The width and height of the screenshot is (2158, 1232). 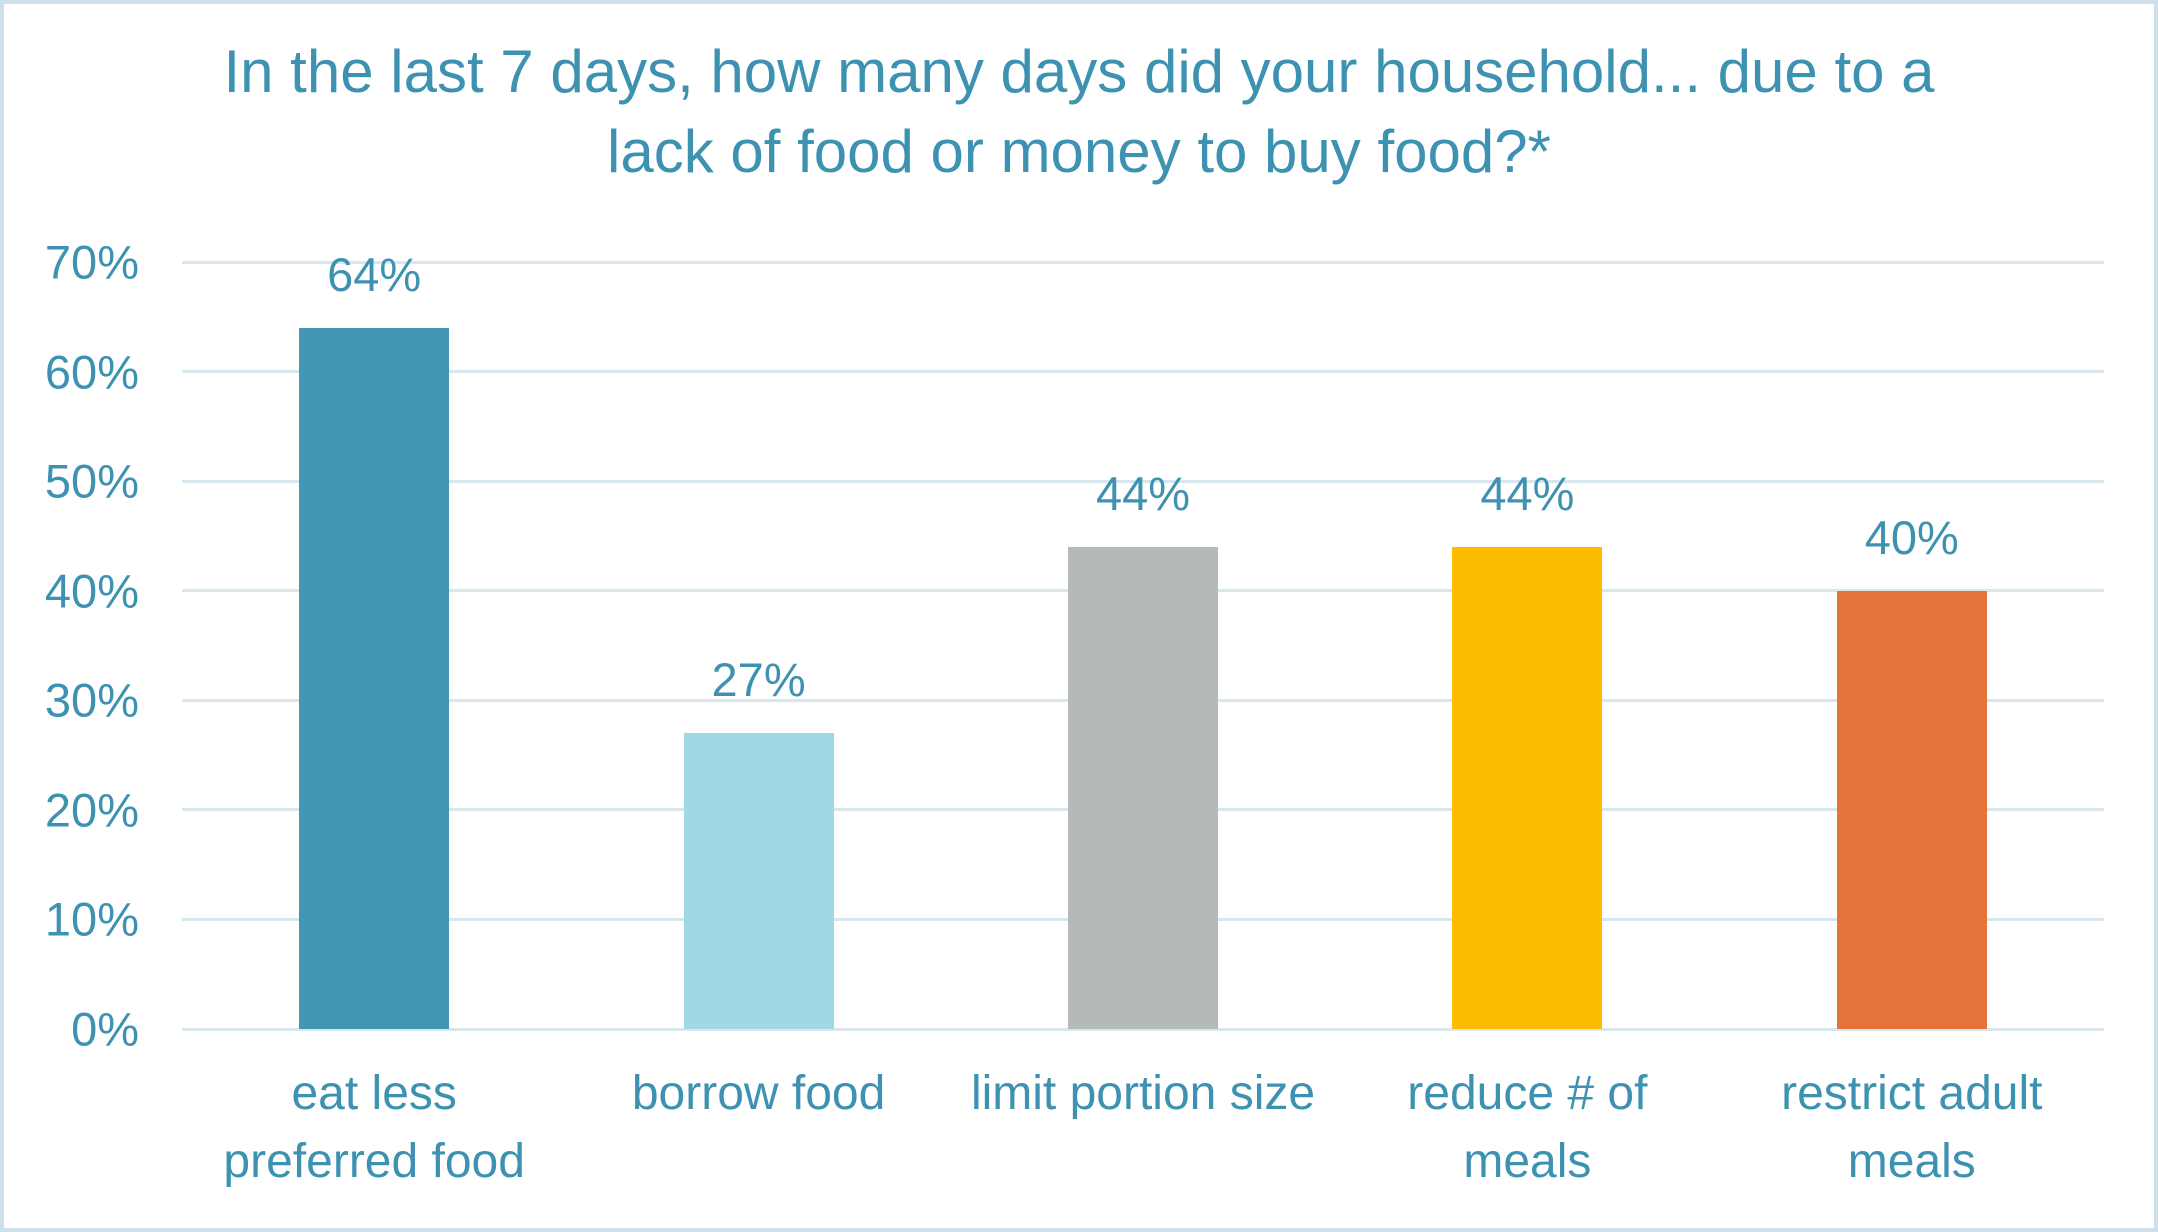 I want to click on y-tick-label-20: 20%, so click(x=91, y=810).